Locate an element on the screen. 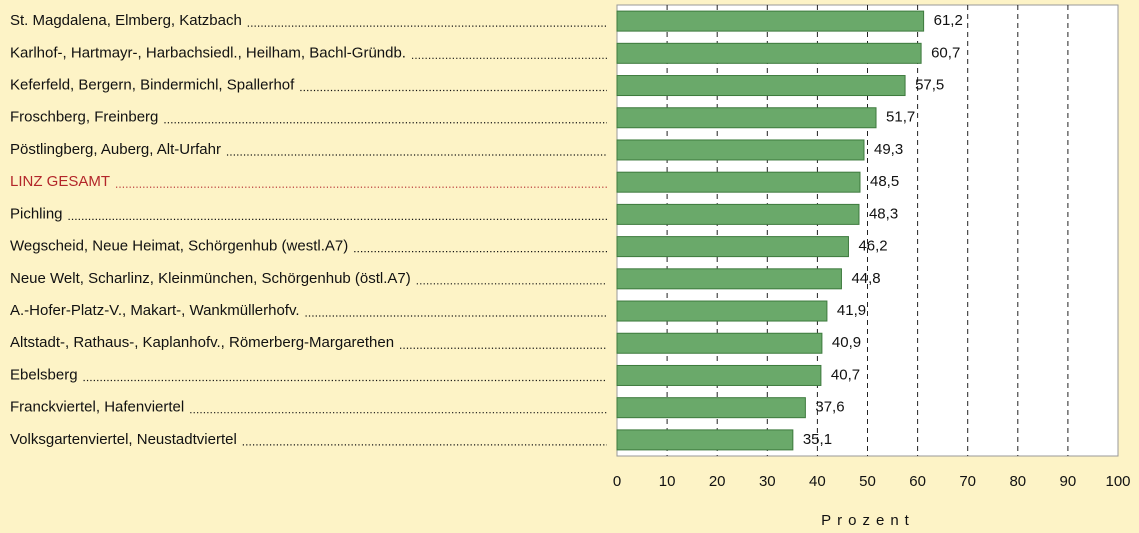 The image size is (1139, 533). x-tick-label: 90 is located at coordinates (1068, 481).